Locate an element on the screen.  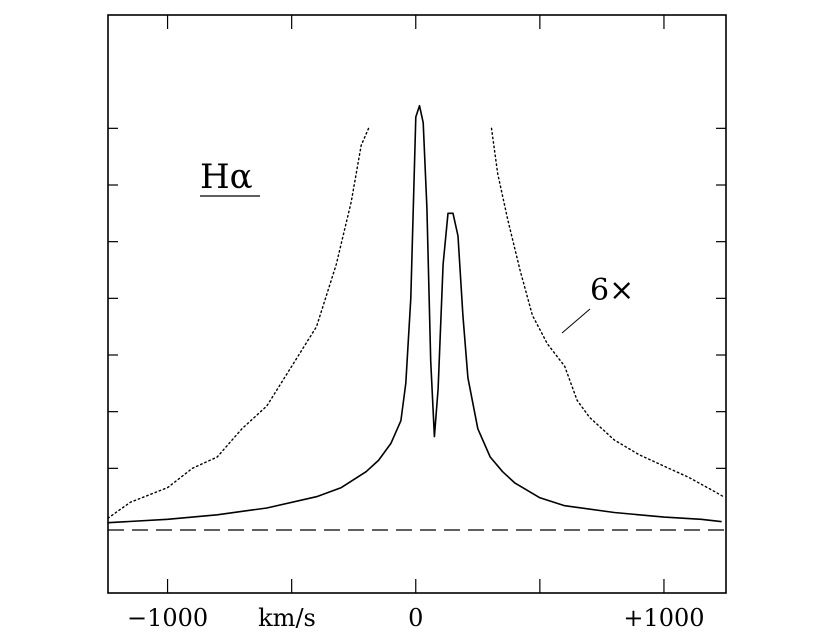
annotation-halpha: Hα is located at coordinates (226, 177).